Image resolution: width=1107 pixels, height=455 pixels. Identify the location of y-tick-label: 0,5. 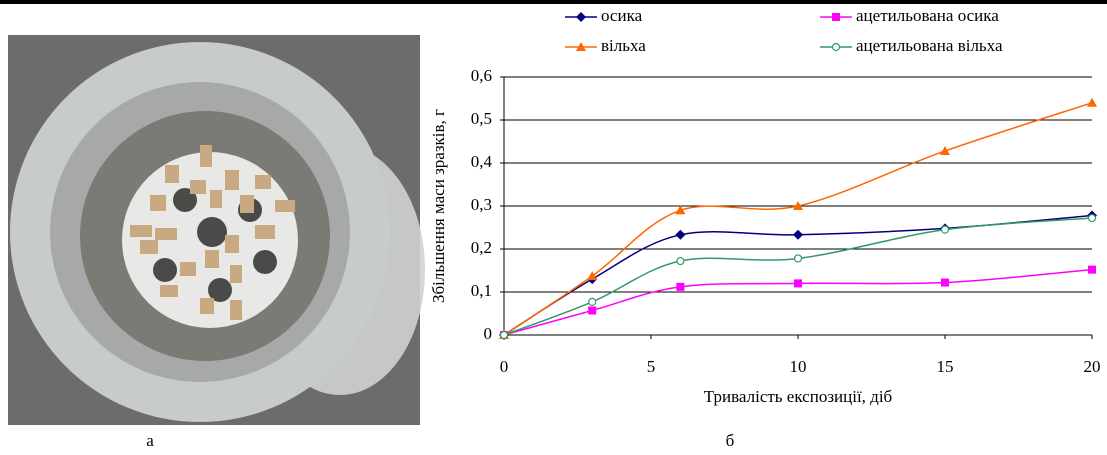
(481, 118).